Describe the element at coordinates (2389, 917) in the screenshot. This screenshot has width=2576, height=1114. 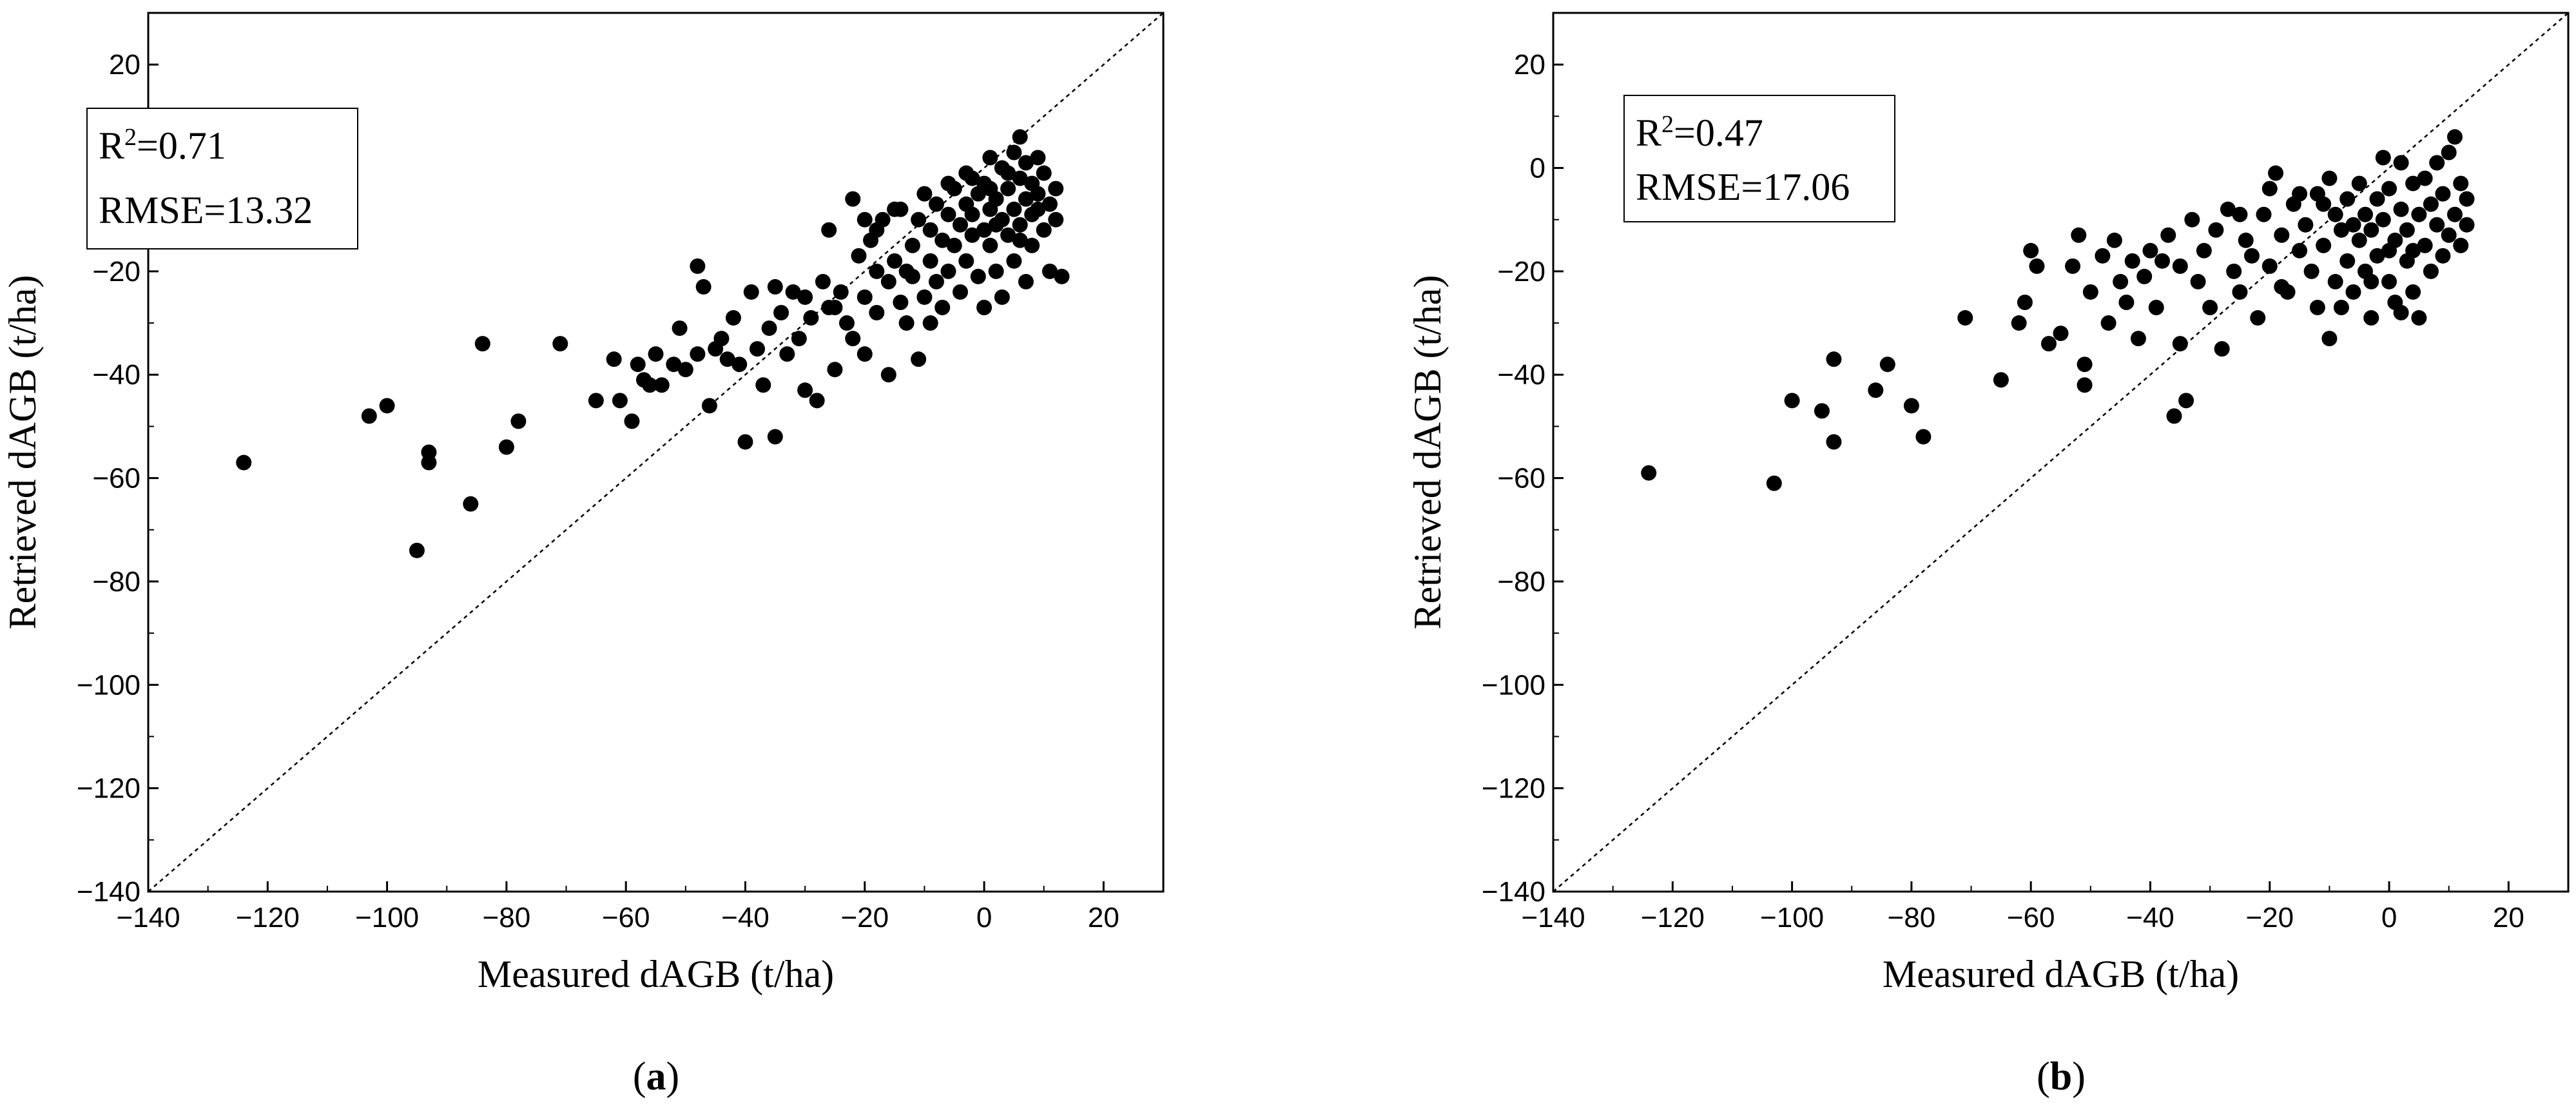
I see `x-tick-label-b-7: 0` at that location.